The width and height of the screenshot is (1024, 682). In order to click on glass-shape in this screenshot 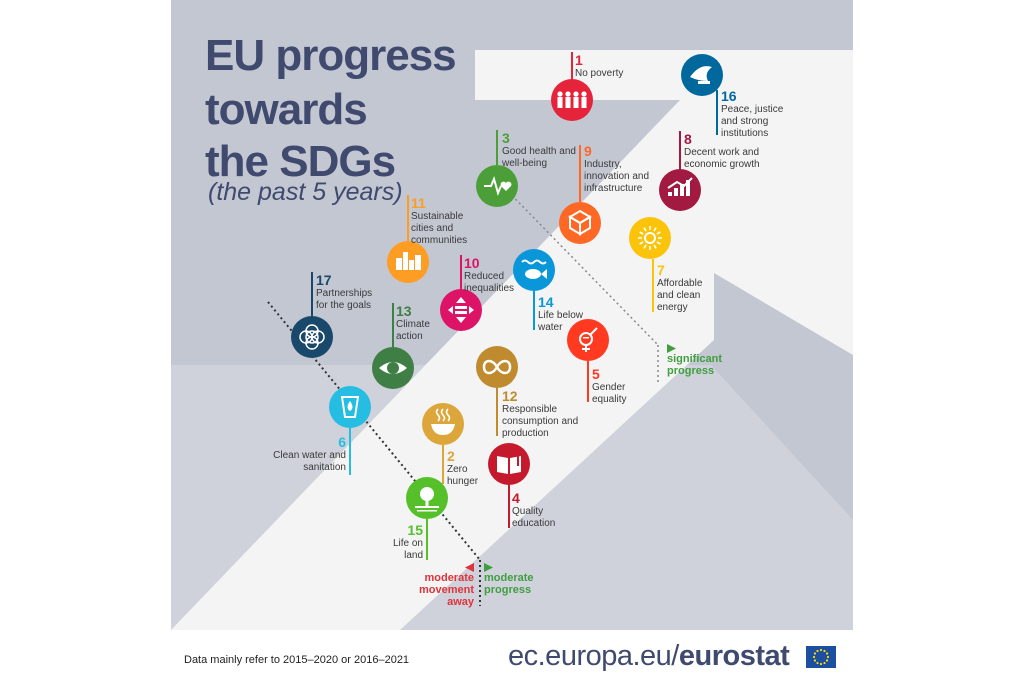, I will do `click(350, 407)`.